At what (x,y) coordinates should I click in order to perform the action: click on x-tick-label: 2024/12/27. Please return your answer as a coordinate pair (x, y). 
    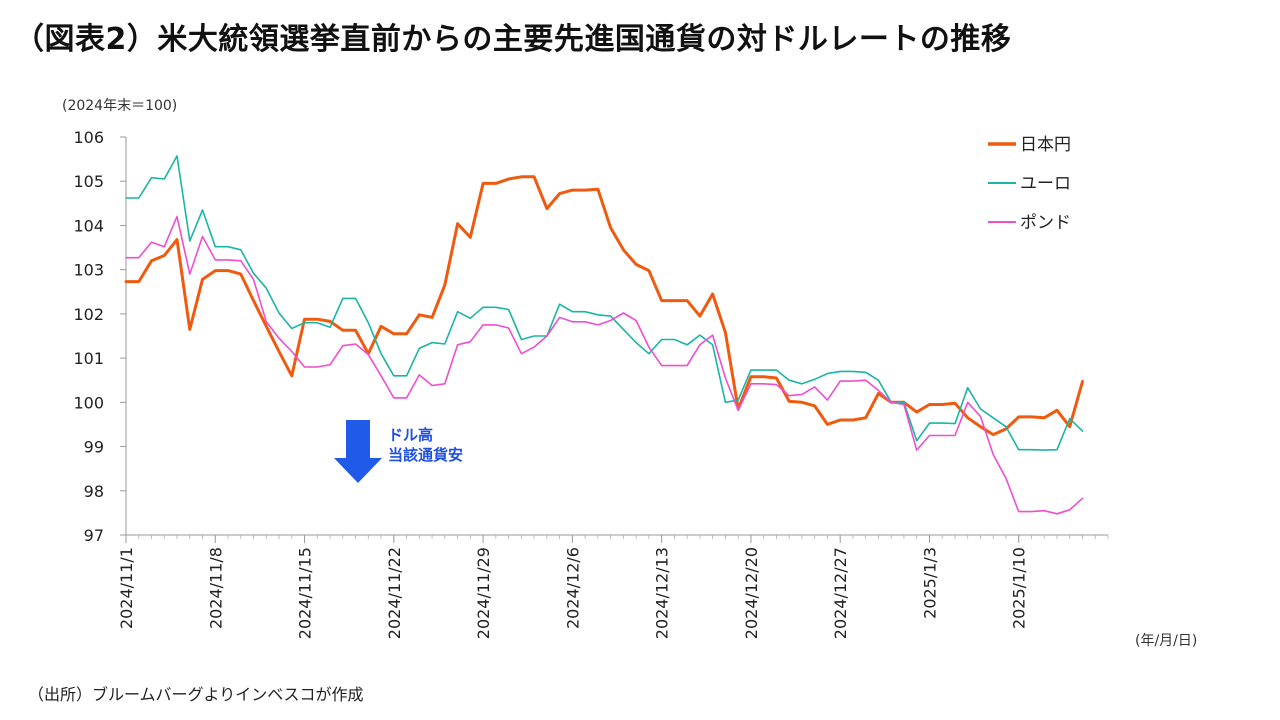
    Looking at the image, I should click on (840, 593).